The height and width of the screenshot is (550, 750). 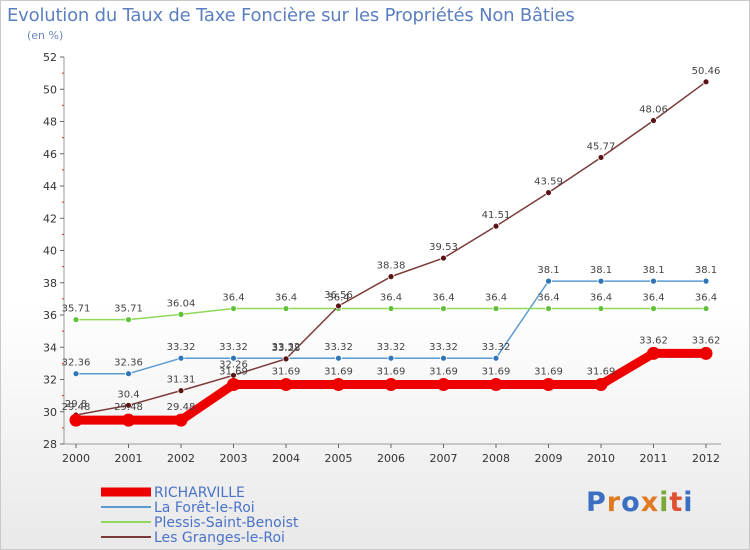 What do you see at coordinates (391, 458) in the screenshot?
I see `x-tick-label: 2006` at bounding box center [391, 458].